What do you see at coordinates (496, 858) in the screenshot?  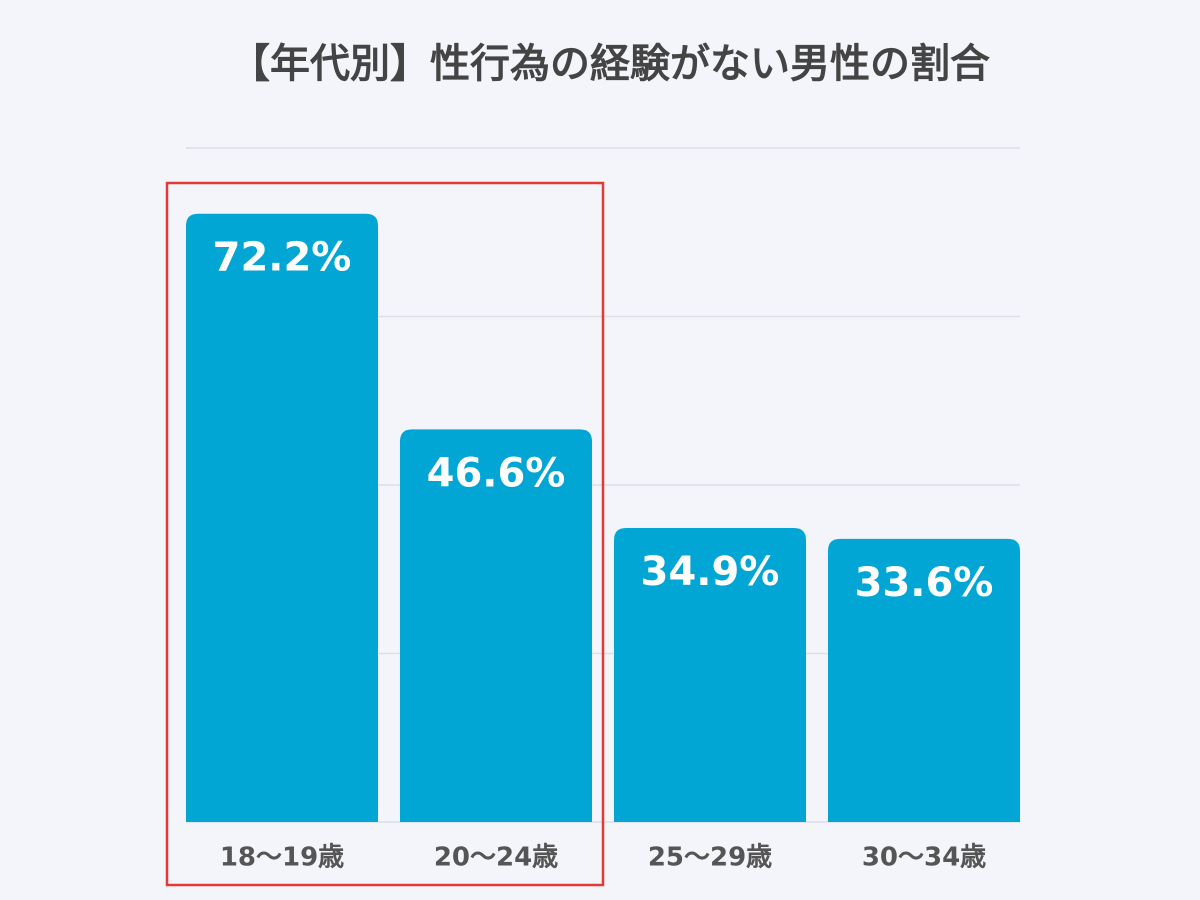 I see `x-tick-label: 20〜24歳` at bounding box center [496, 858].